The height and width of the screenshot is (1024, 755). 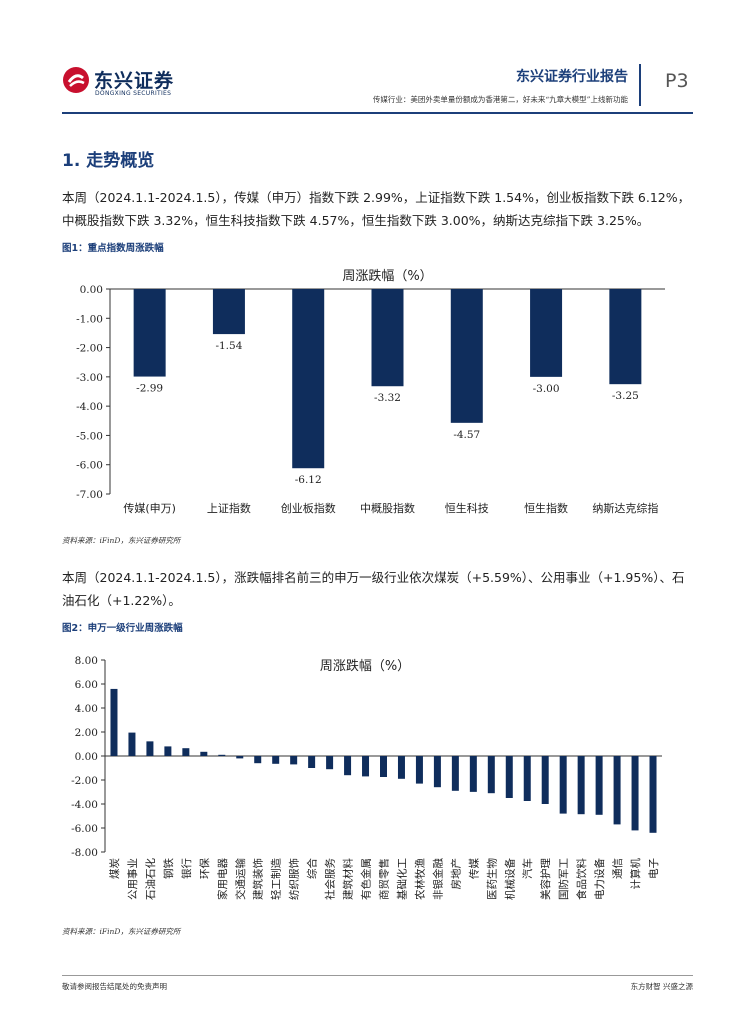 I want to click on company-logo: 东兴证券 DONGXING SECURITIES, so click(x=122, y=83).